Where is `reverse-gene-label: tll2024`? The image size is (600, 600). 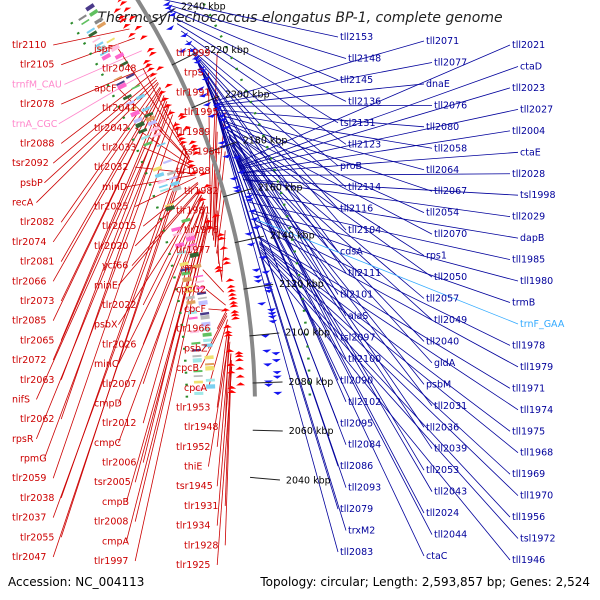
reverse-gene-label: tll2024 is located at coordinates (442, 513).